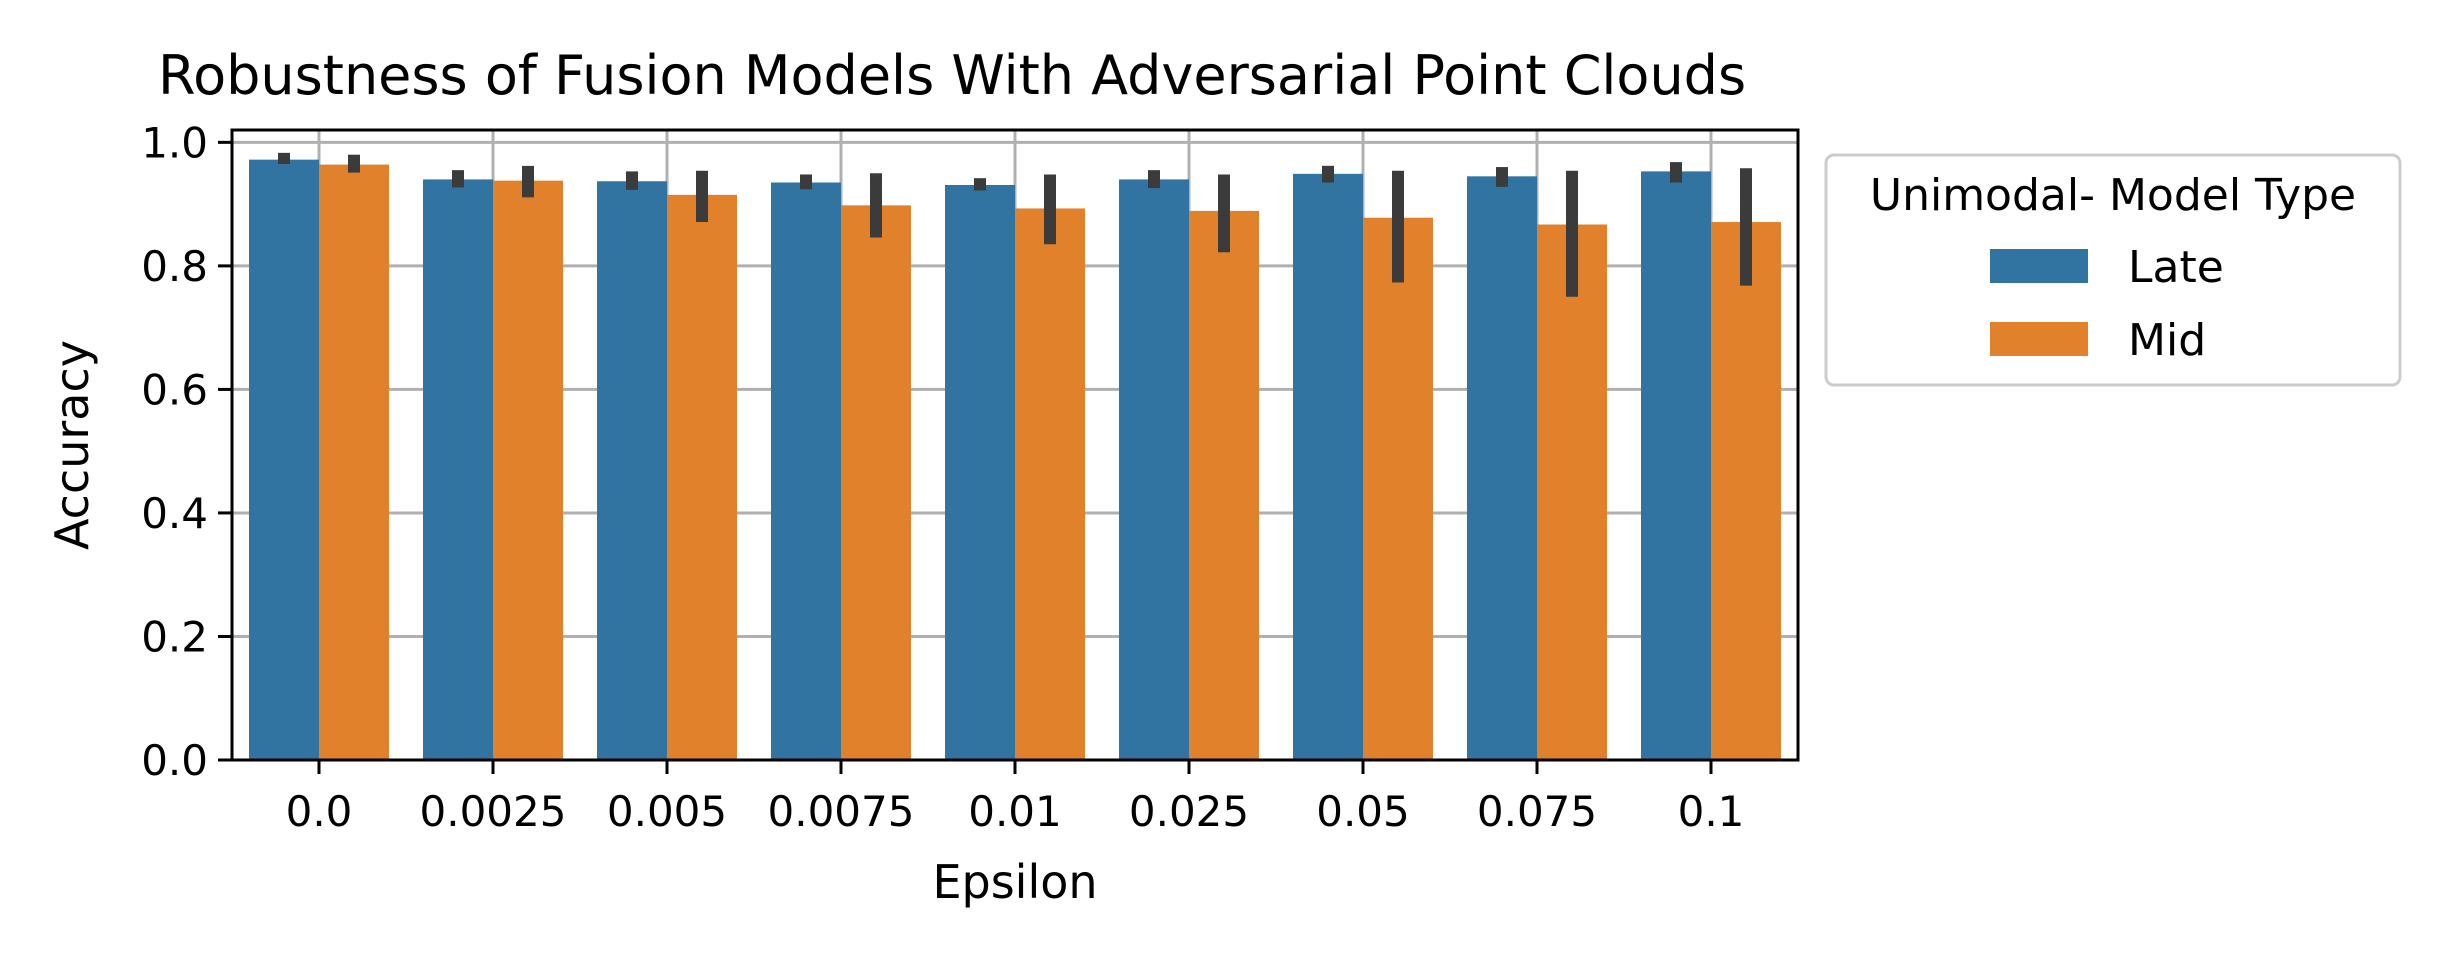 The width and height of the screenshot is (2450, 962). I want to click on y-tick-label: 1.0, so click(174, 142).